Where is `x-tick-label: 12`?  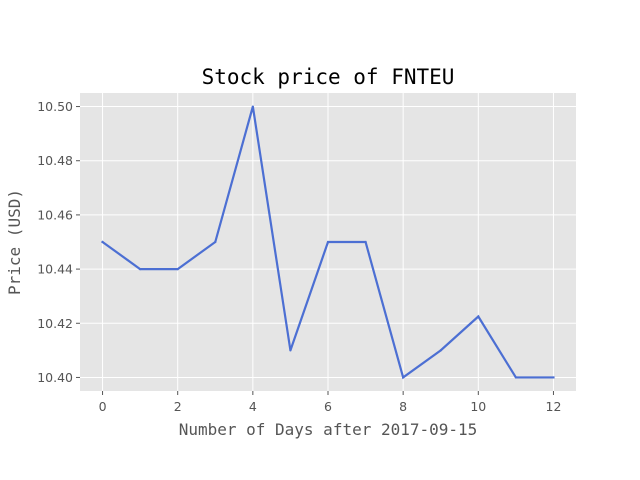 x-tick-label: 12 is located at coordinates (554, 406).